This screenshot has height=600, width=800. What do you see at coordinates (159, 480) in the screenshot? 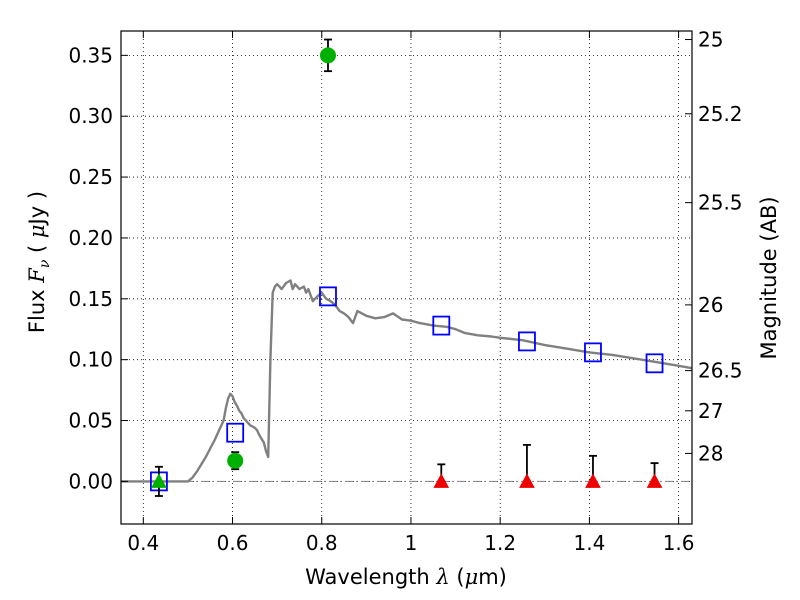
I see `green-triangle-point` at bounding box center [159, 480].